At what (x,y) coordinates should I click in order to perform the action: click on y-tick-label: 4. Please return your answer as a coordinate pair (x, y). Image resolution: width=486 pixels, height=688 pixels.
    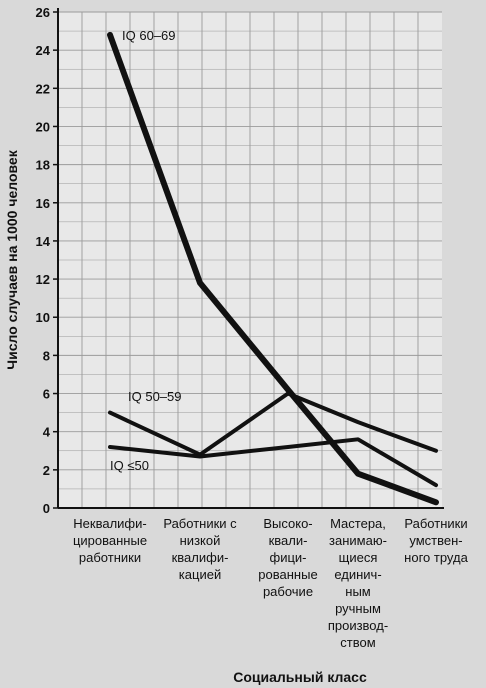
    Looking at the image, I should click on (47, 432).